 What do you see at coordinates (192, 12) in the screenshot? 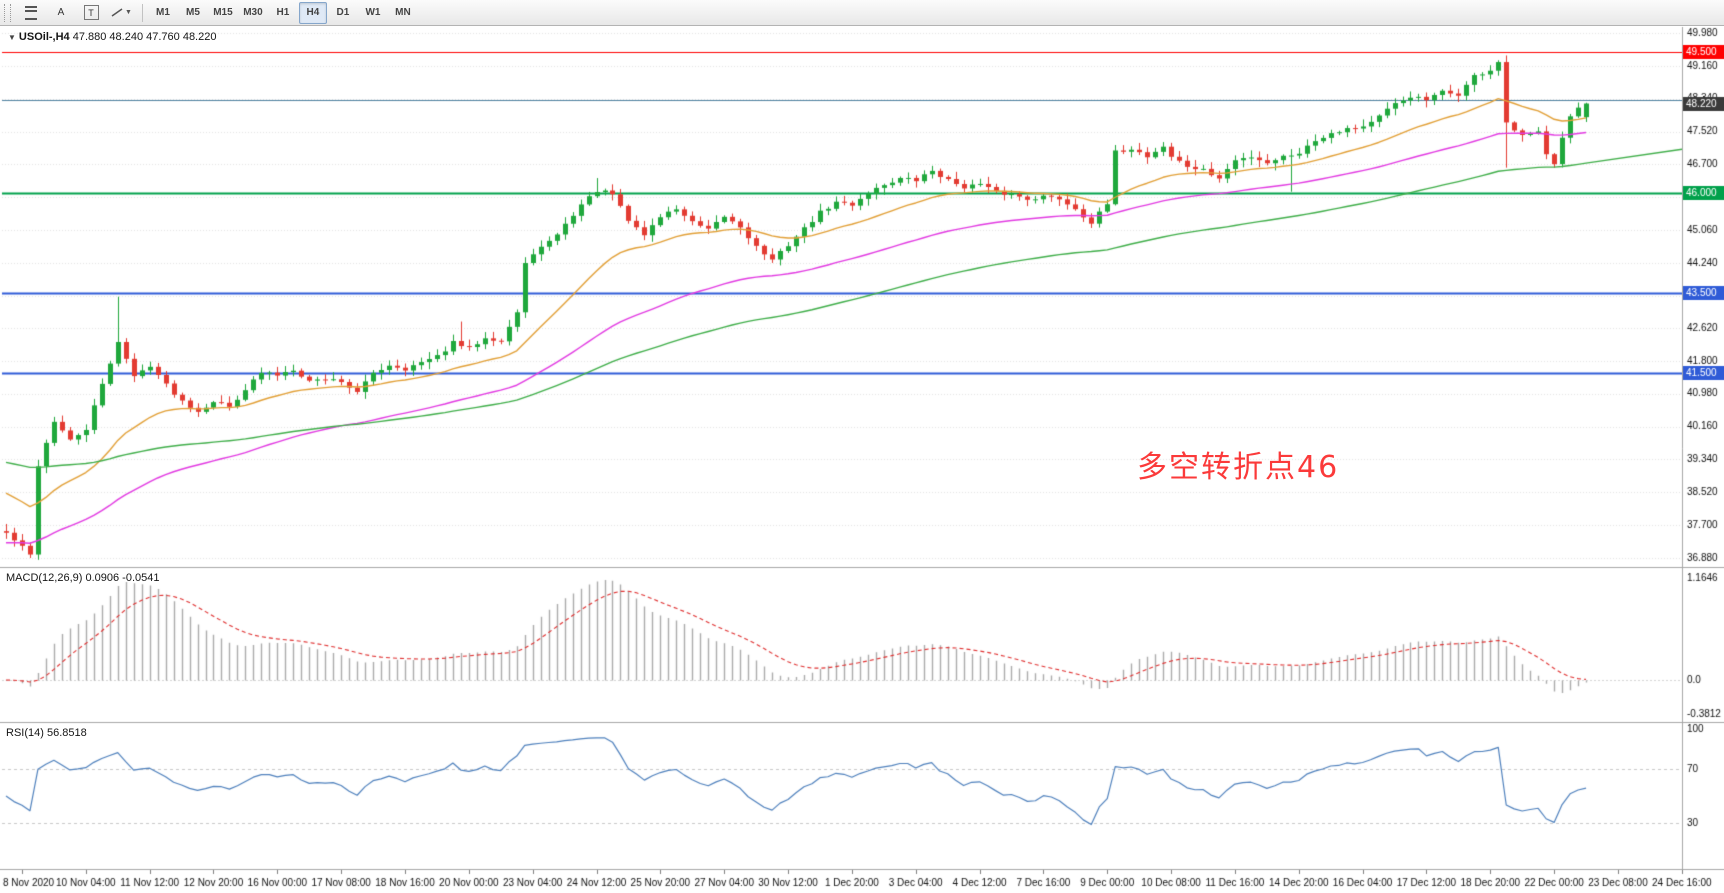
I see `timeframe-m5: M5` at bounding box center [192, 12].